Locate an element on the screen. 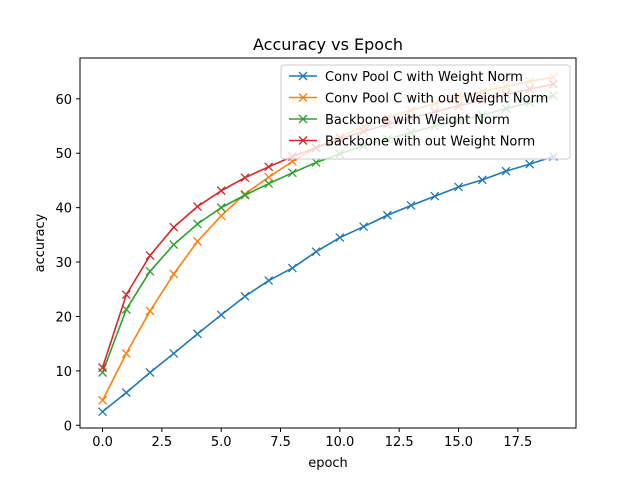 The image size is (640, 480). legend-label: Backbone with out Weight Norm is located at coordinates (430, 142).